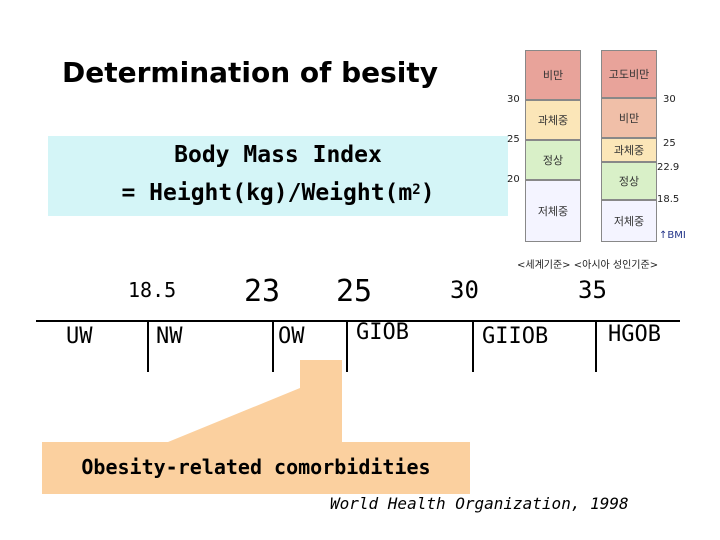  What do you see at coordinates (479, 503) in the screenshot?
I see `reference-citation: World Health Organization, 1998` at bounding box center [479, 503].